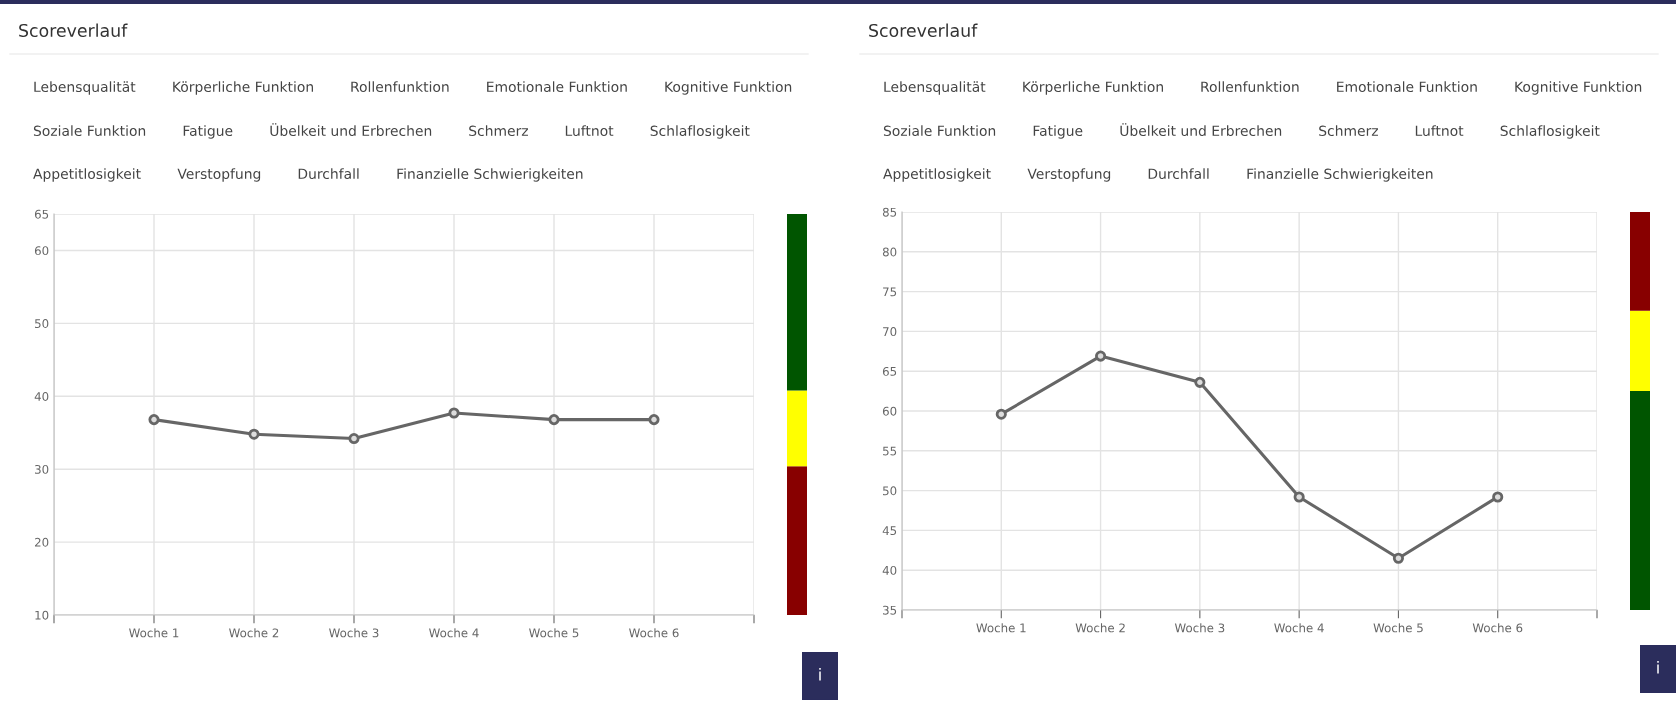 This screenshot has height=717, width=1676. I want to click on y-tick-label: 55, so click(890, 451).